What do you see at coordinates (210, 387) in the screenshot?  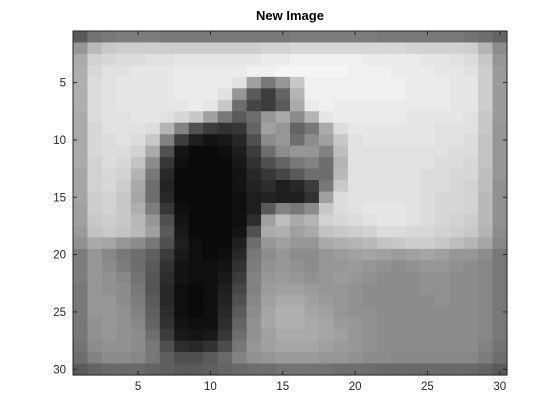 I see `x-tick-label: 10` at bounding box center [210, 387].